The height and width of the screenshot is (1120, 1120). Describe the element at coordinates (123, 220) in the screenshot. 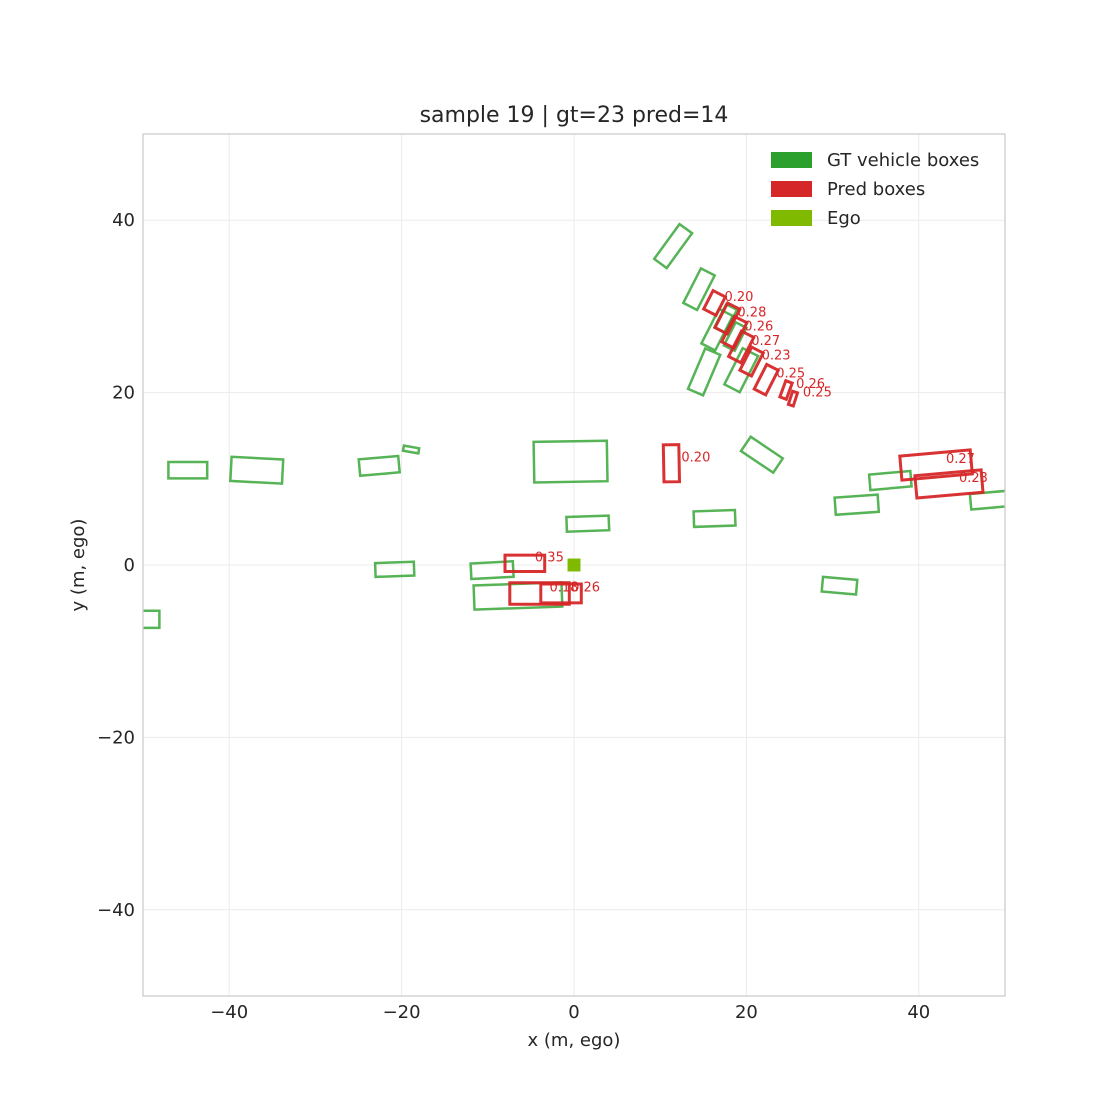

I see `y-tick-label: 40` at that location.